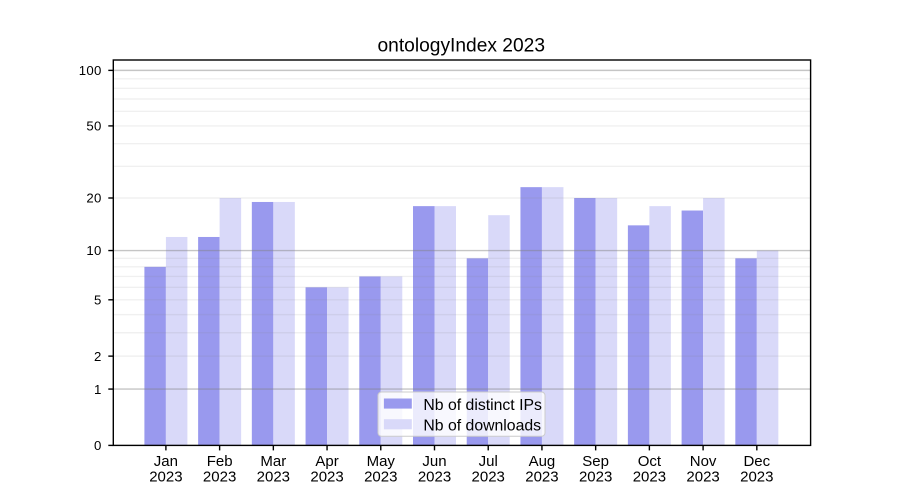 The image size is (900, 500). I want to click on svg-text: Sep, so click(595, 461).